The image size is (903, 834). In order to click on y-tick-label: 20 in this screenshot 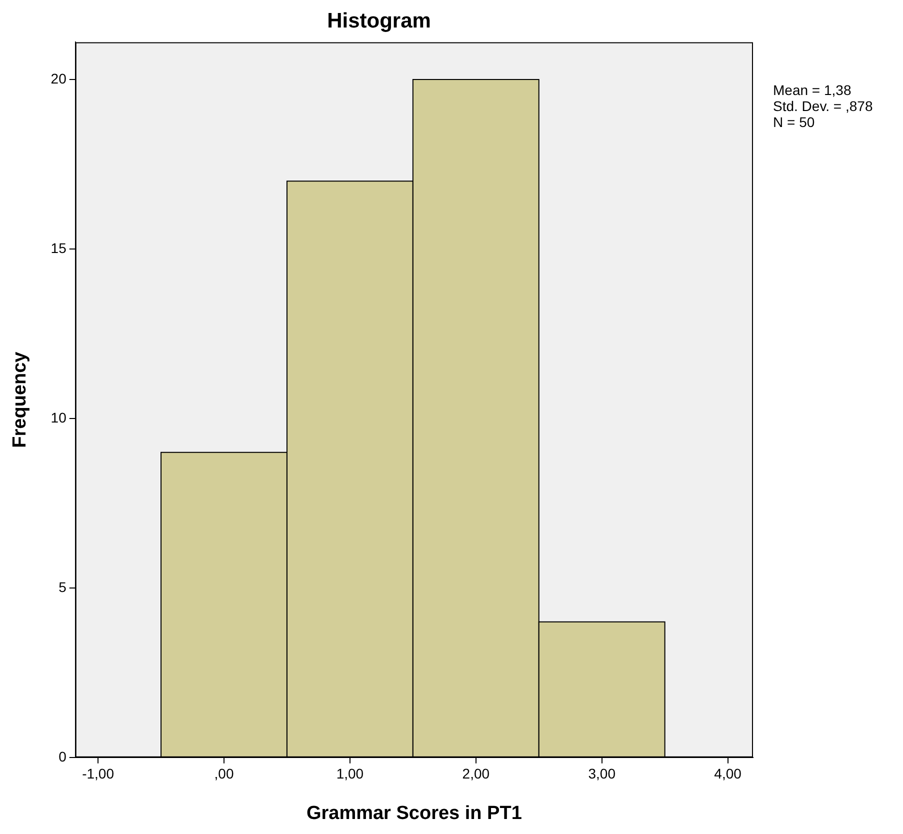, I will do `click(58, 78)`.